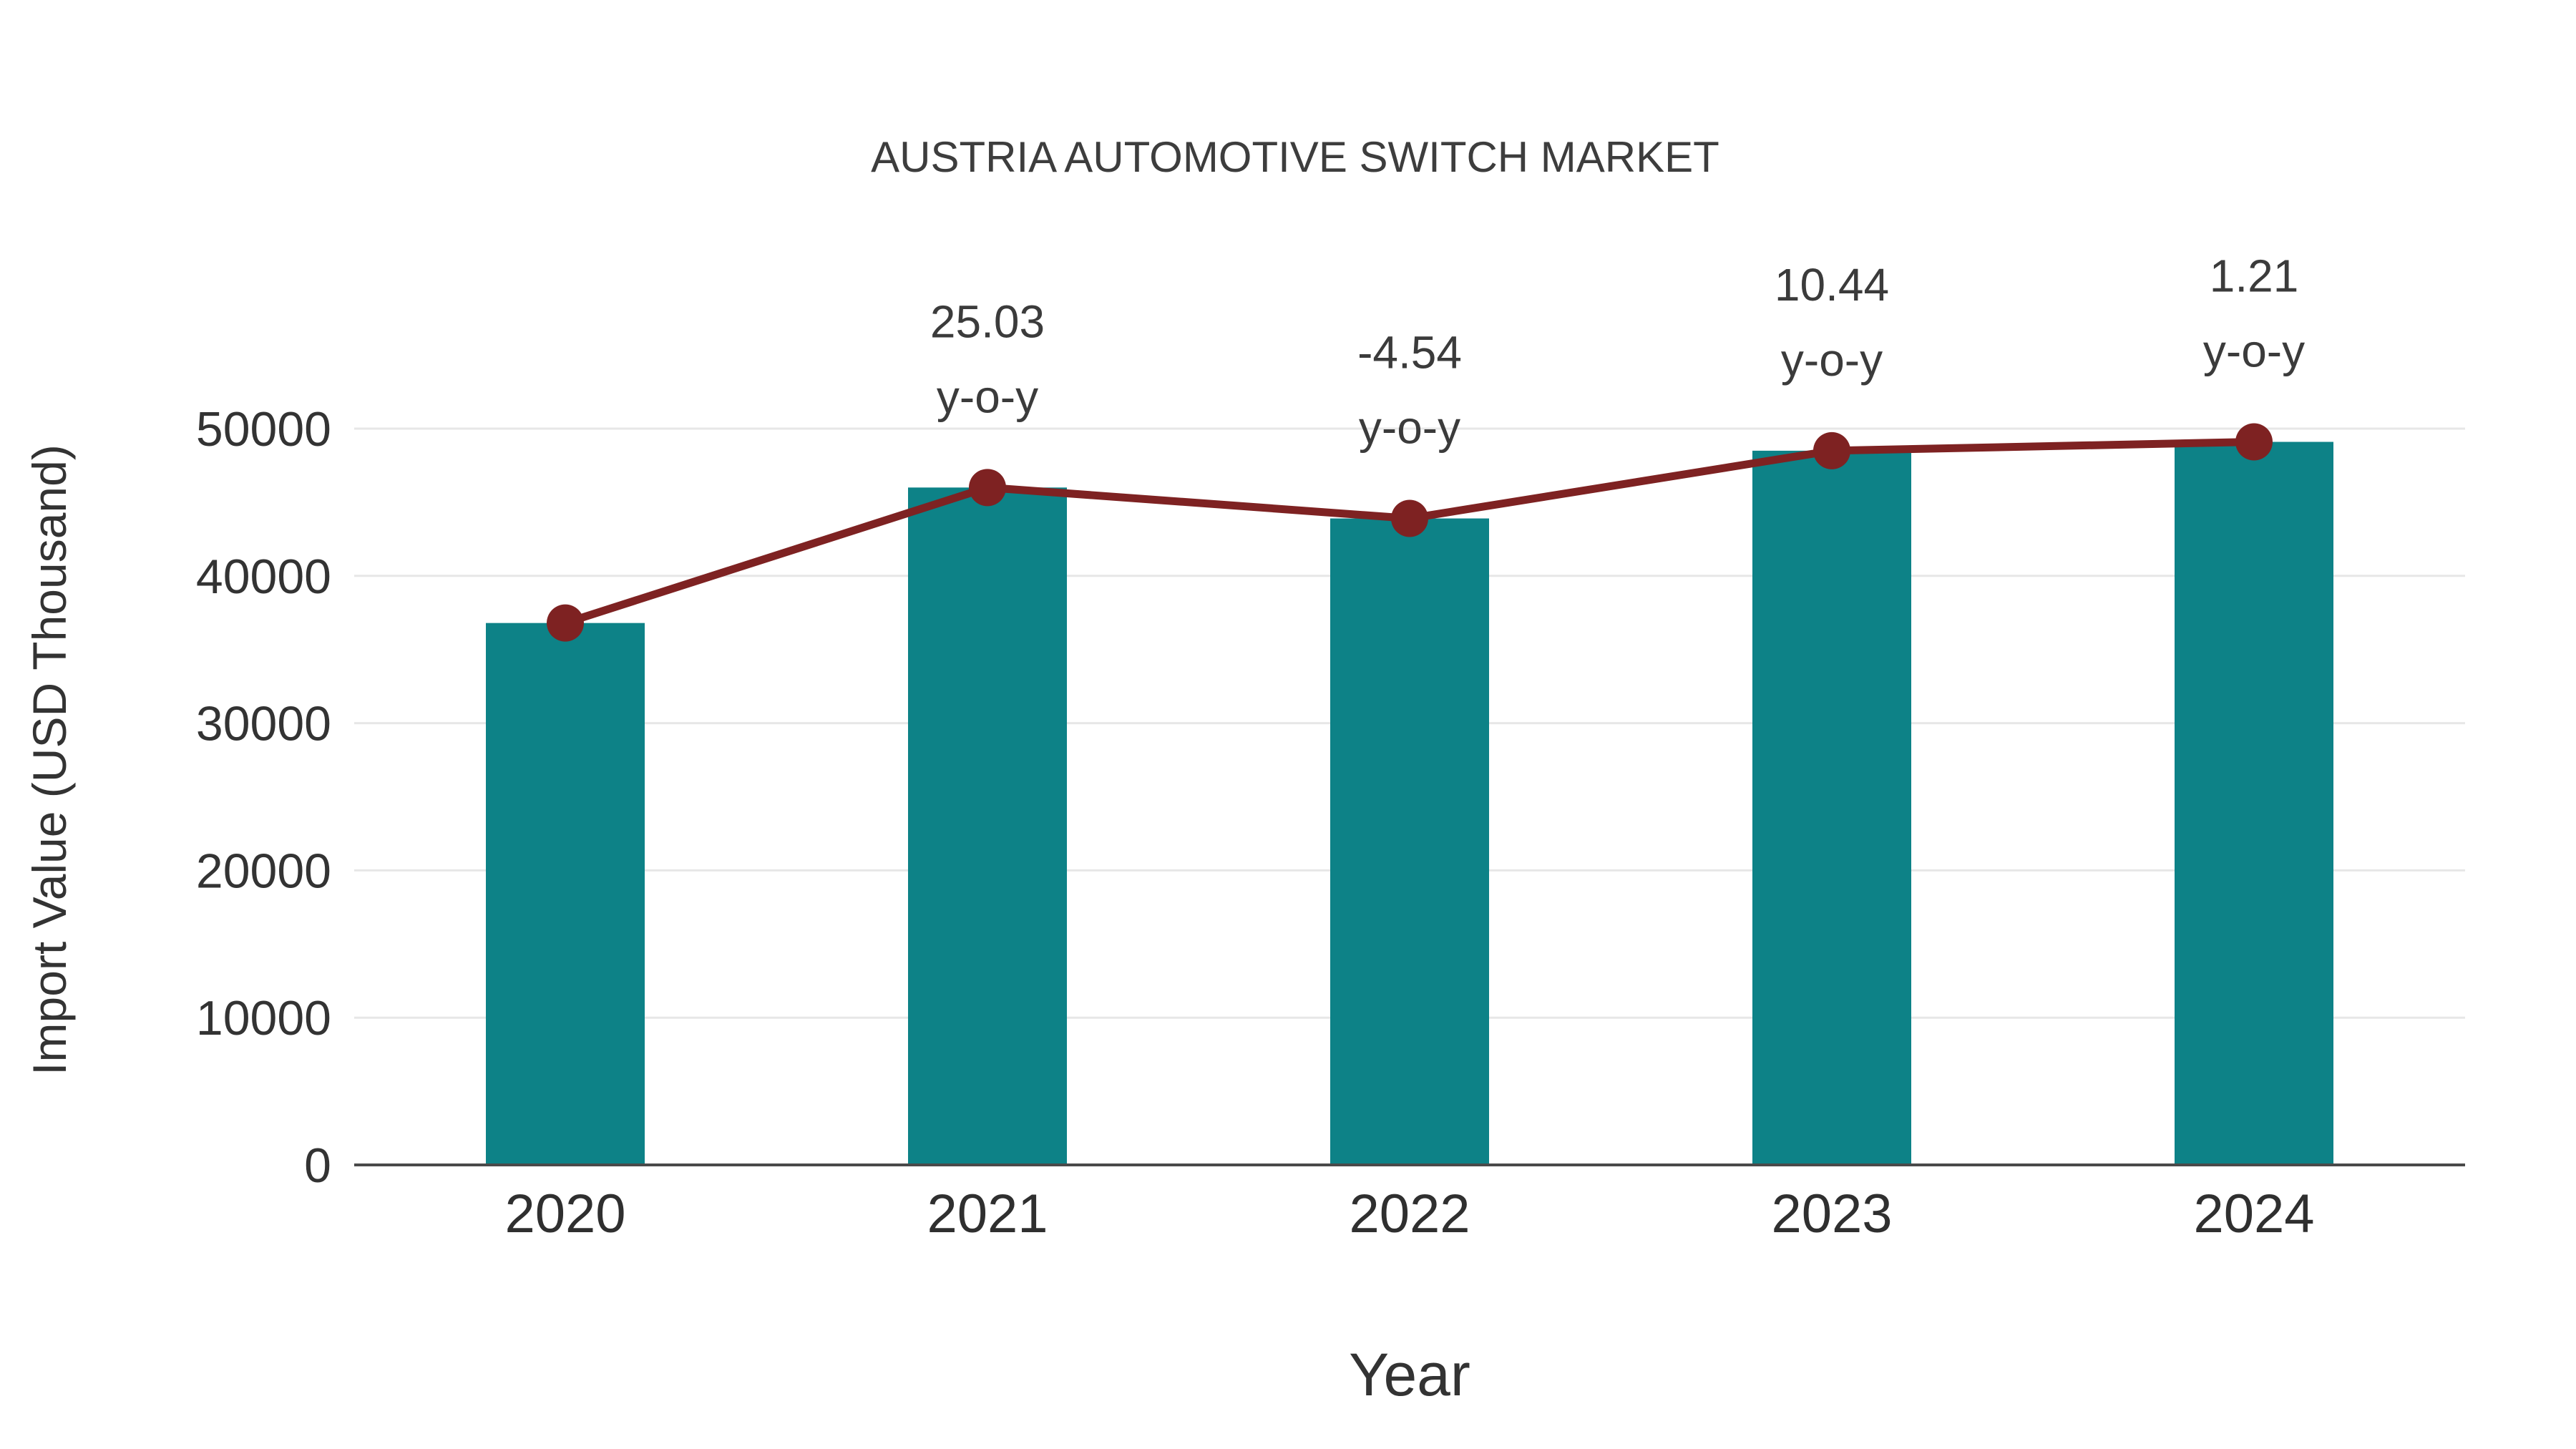  I want to click on annotation-label-2024: y-o-y, so click(2254, 351).